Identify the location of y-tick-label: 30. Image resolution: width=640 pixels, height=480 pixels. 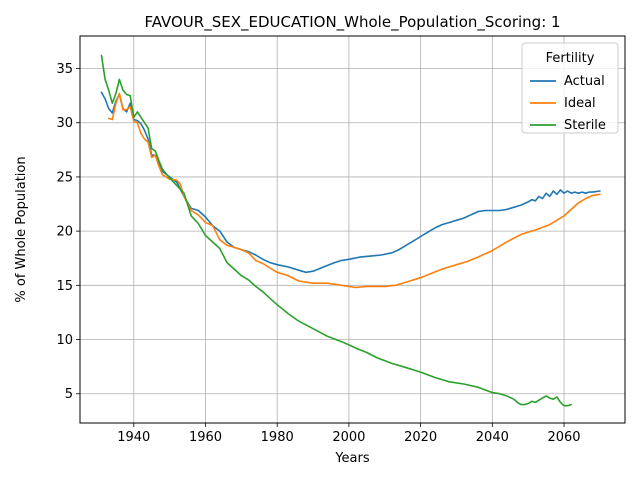
(64, 123).